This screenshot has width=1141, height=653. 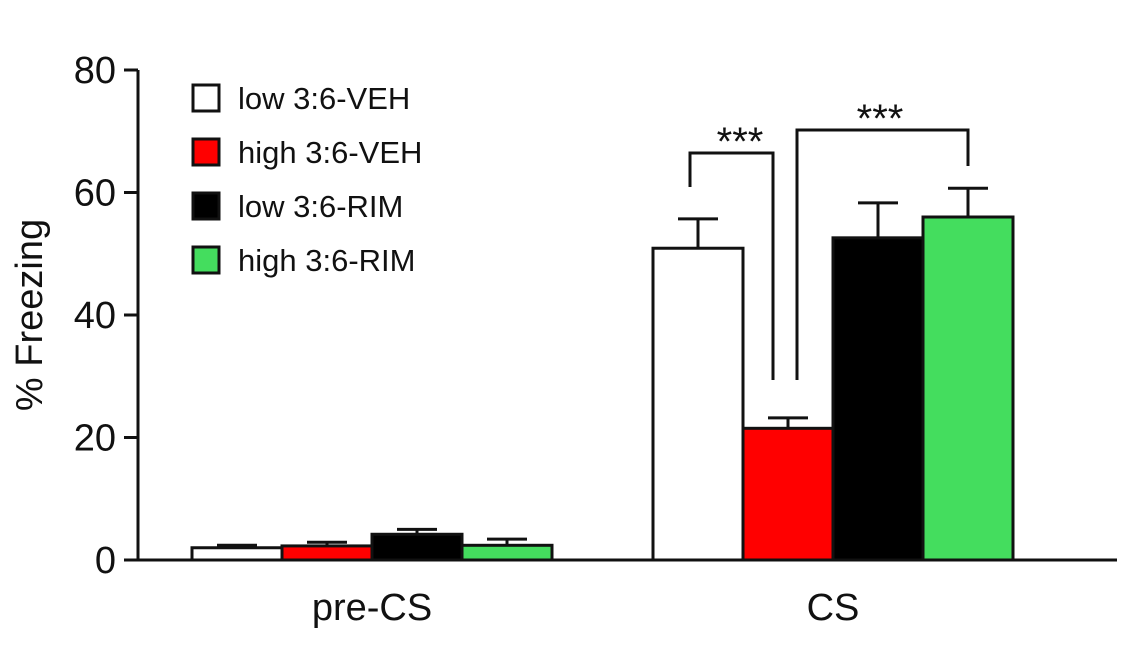 I want to click on legend-label: low 3:6-VEH, so click(x=324, y=98).